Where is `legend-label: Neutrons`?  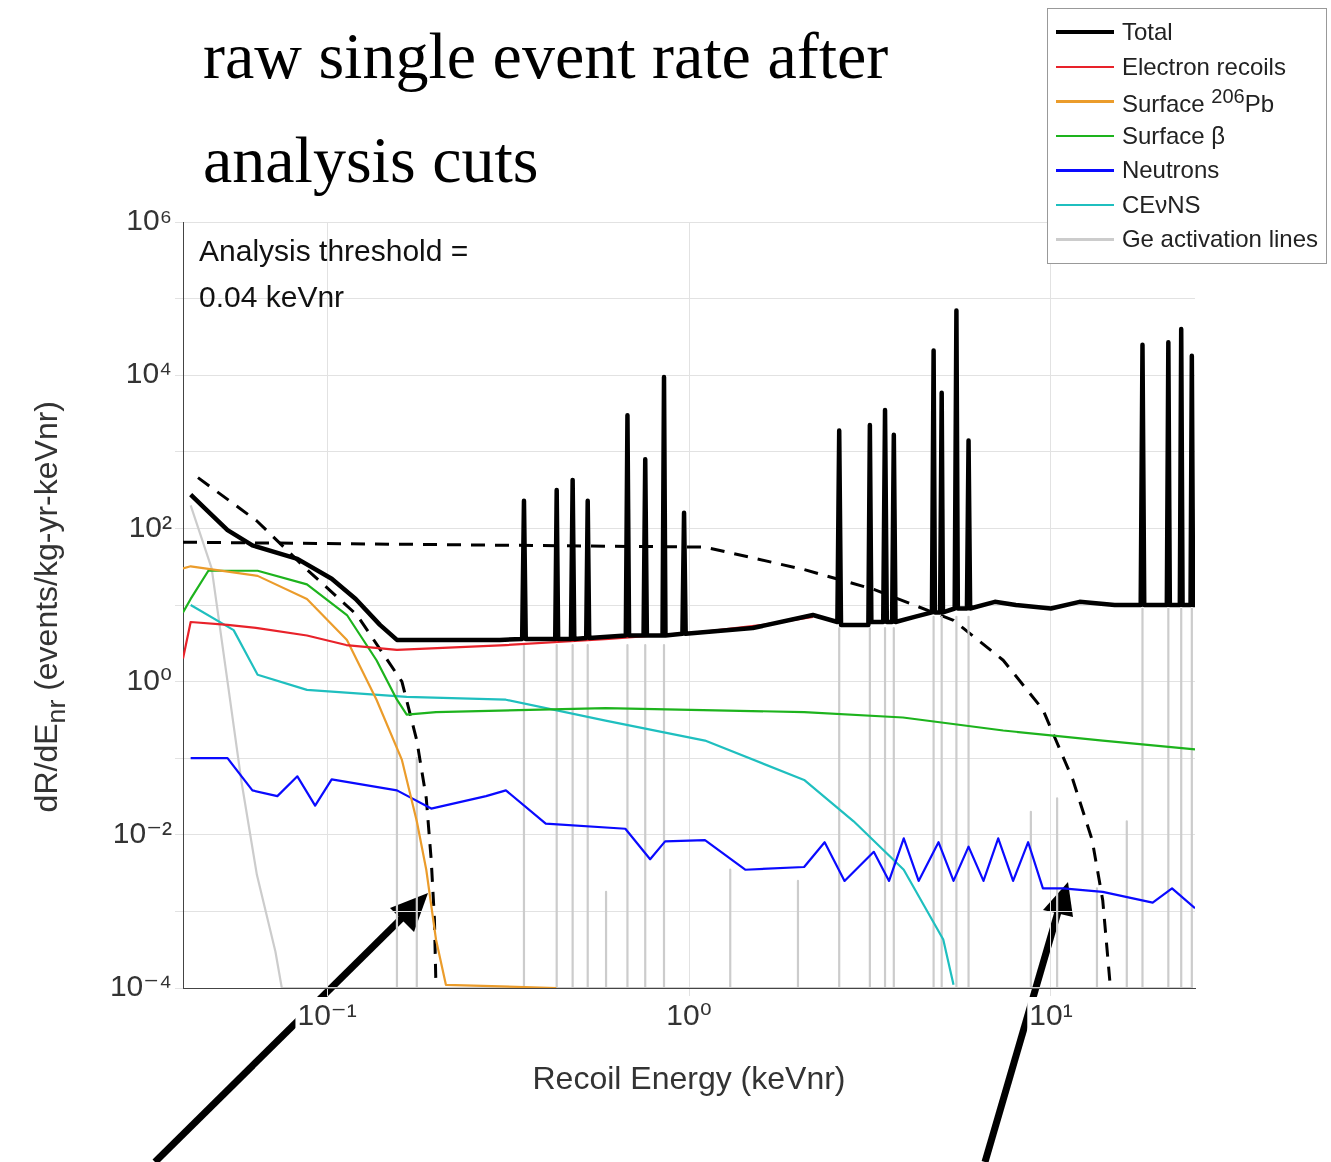
legend-label: Neutrons is located at coordinates (1170, 170).